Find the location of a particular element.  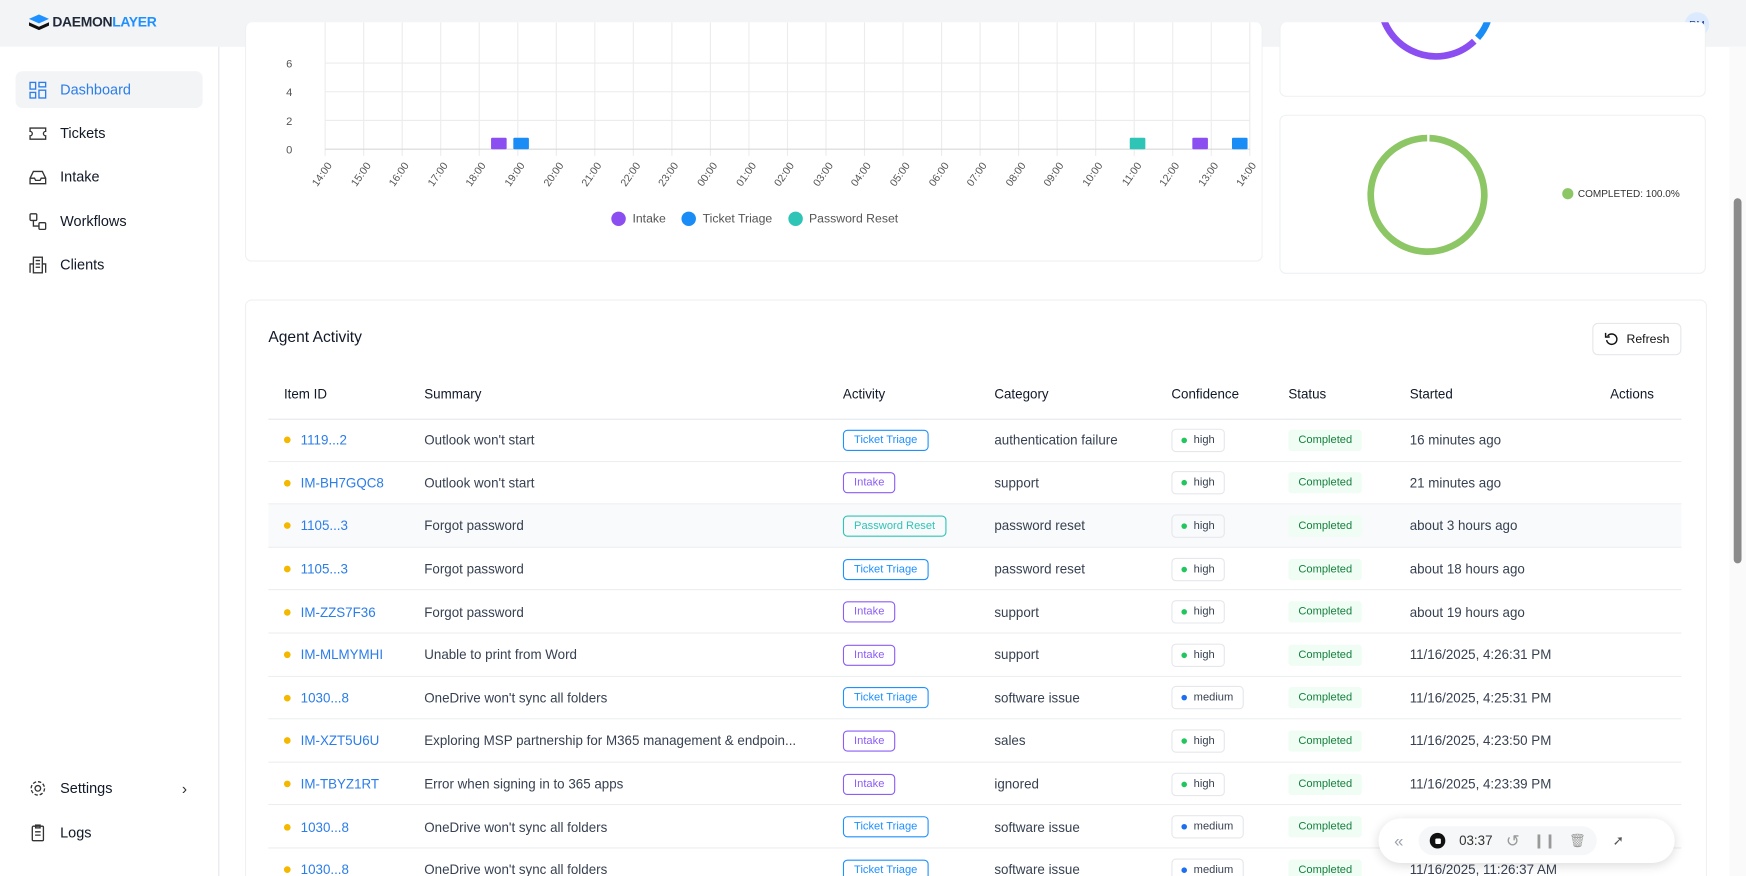

sidebar-item-intake: Intake is located at coordinates (109, 176).